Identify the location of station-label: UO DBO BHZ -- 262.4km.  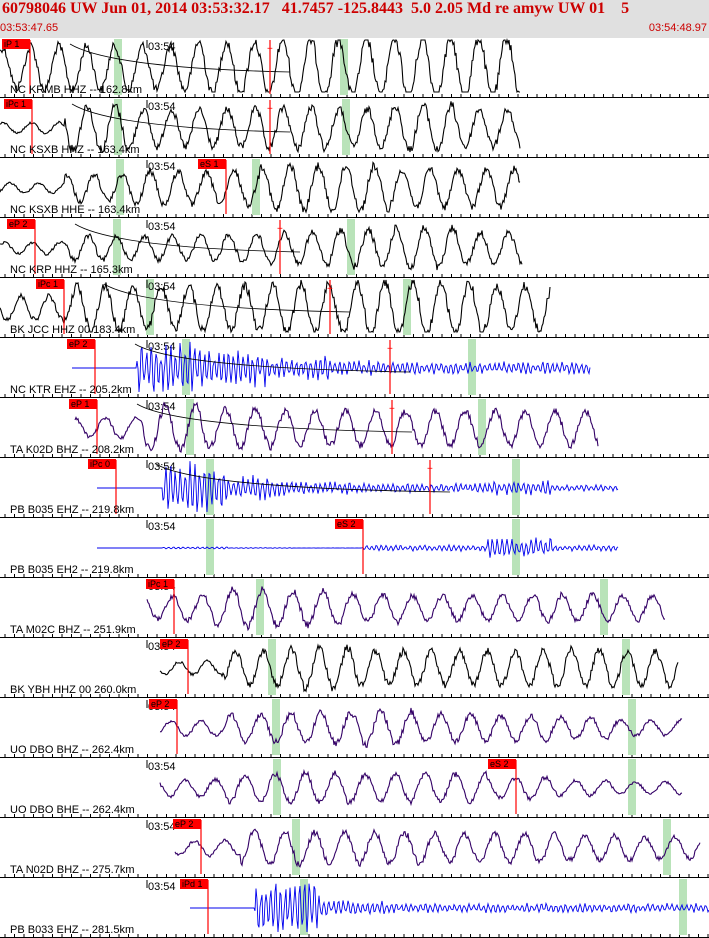
(72, 750).